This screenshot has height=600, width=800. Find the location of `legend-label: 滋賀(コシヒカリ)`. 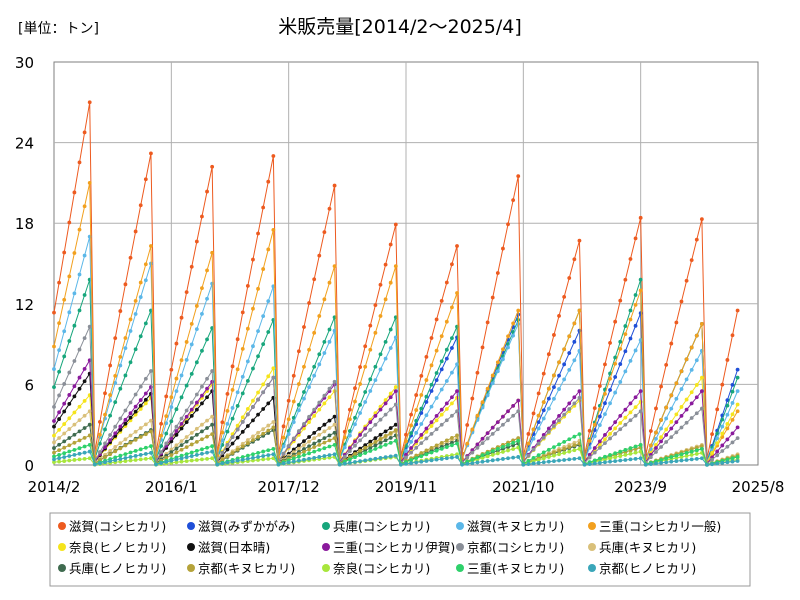

legend-label: 滋賀(コシヒカリ) is located at coordinates (117, 526).